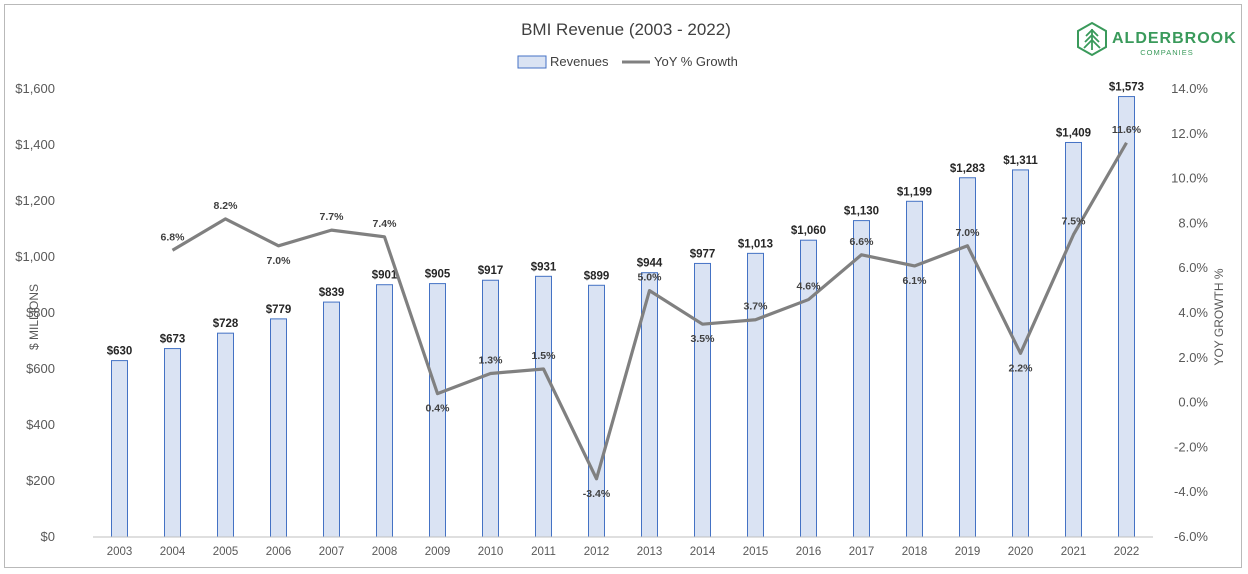 The image size is (1248, 574). Describe the element at coordinates (1191, 446) in the screenshot. I see `y2-tick-label: -2.0%` at that location.